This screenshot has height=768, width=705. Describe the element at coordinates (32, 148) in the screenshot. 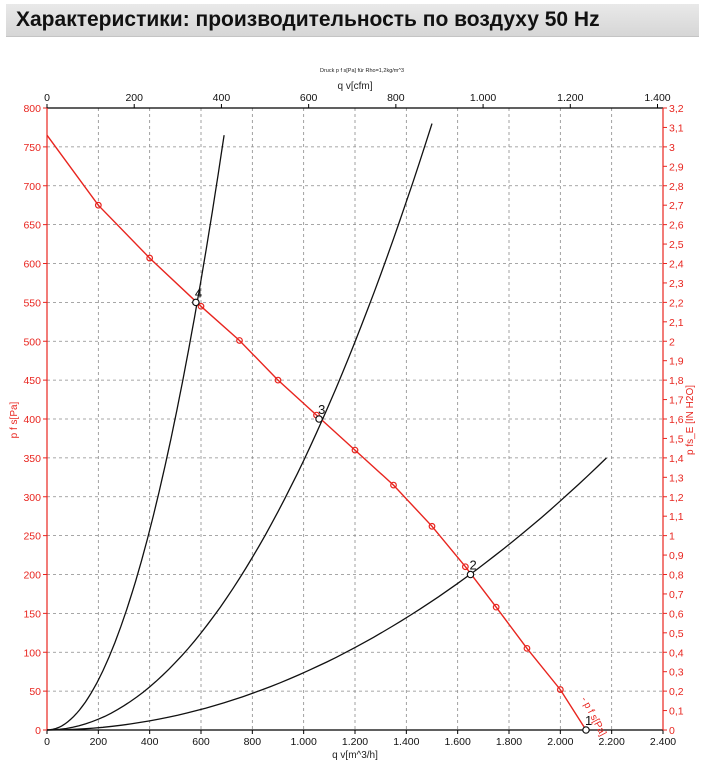

I see `y-tick-label: 750` at that location.